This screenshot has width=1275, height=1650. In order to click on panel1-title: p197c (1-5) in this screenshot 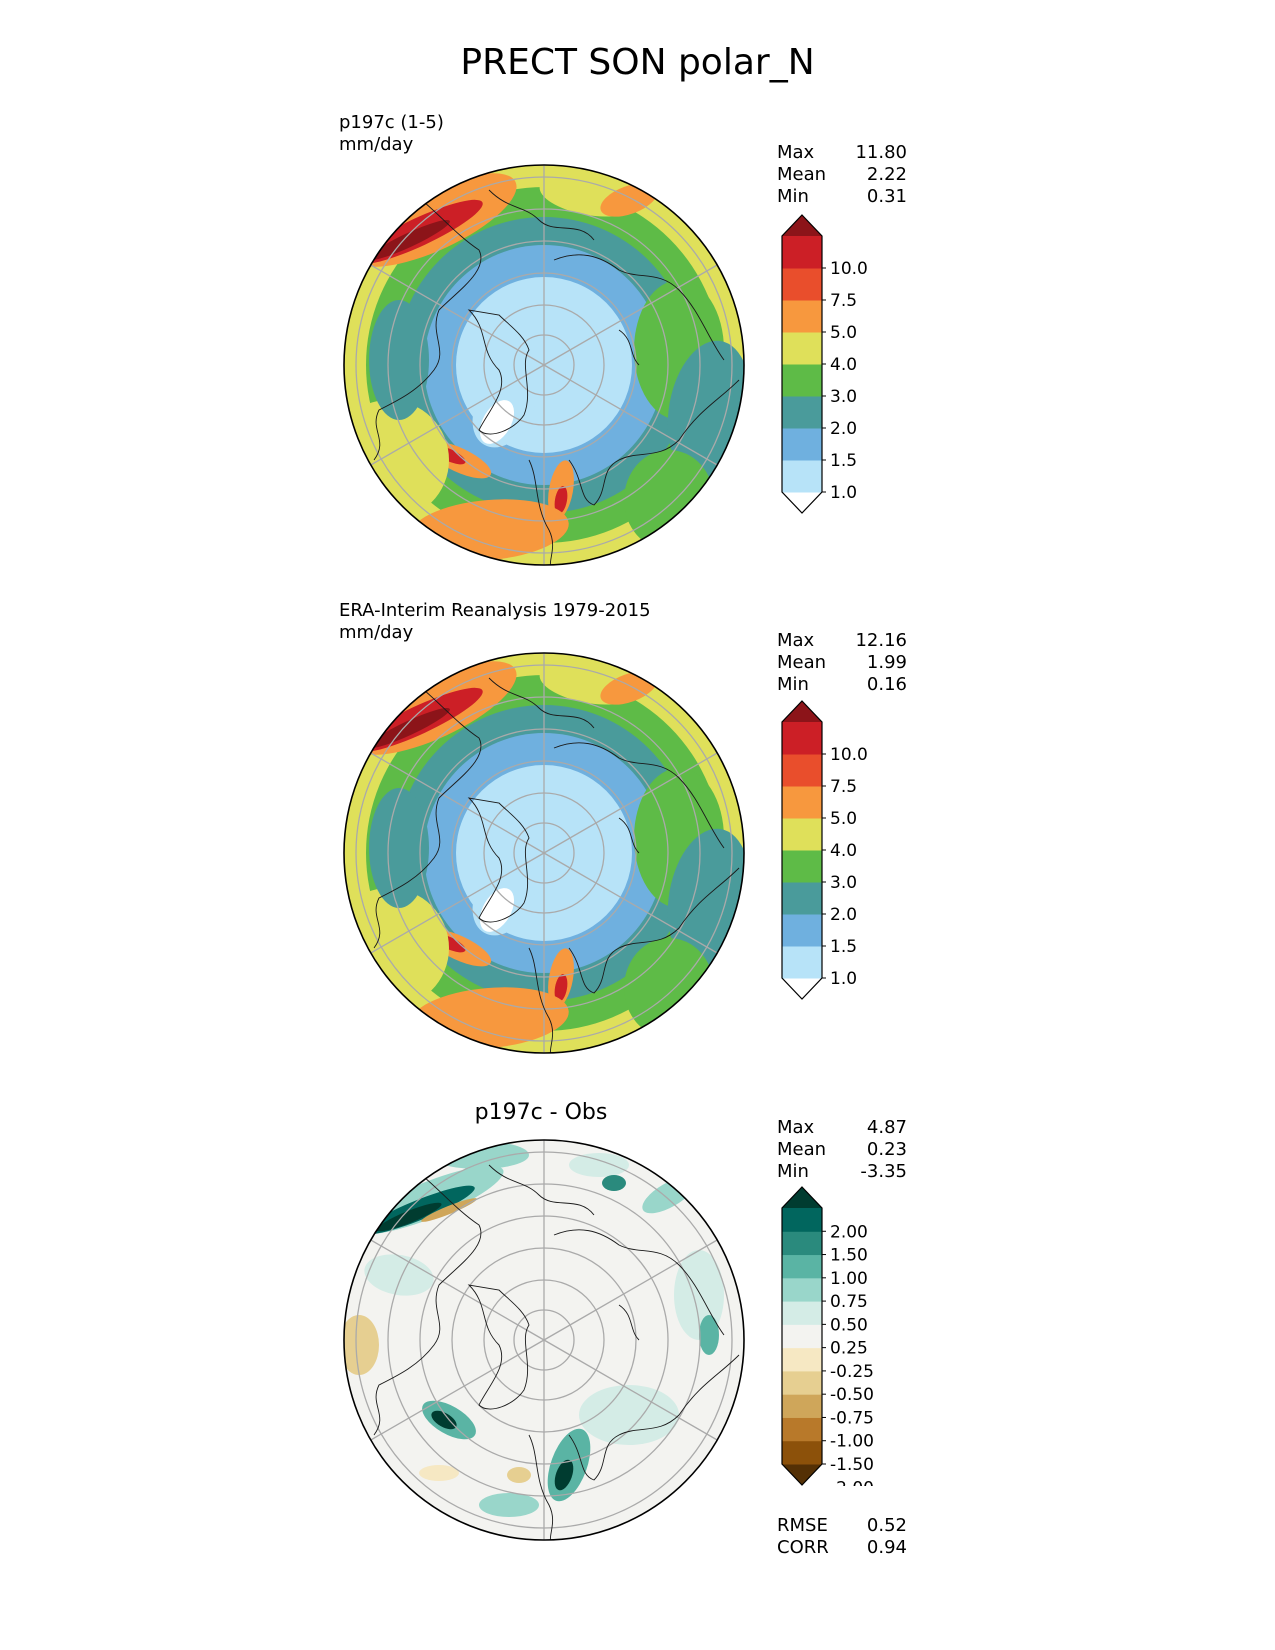, I will do `click(391, 122)`.